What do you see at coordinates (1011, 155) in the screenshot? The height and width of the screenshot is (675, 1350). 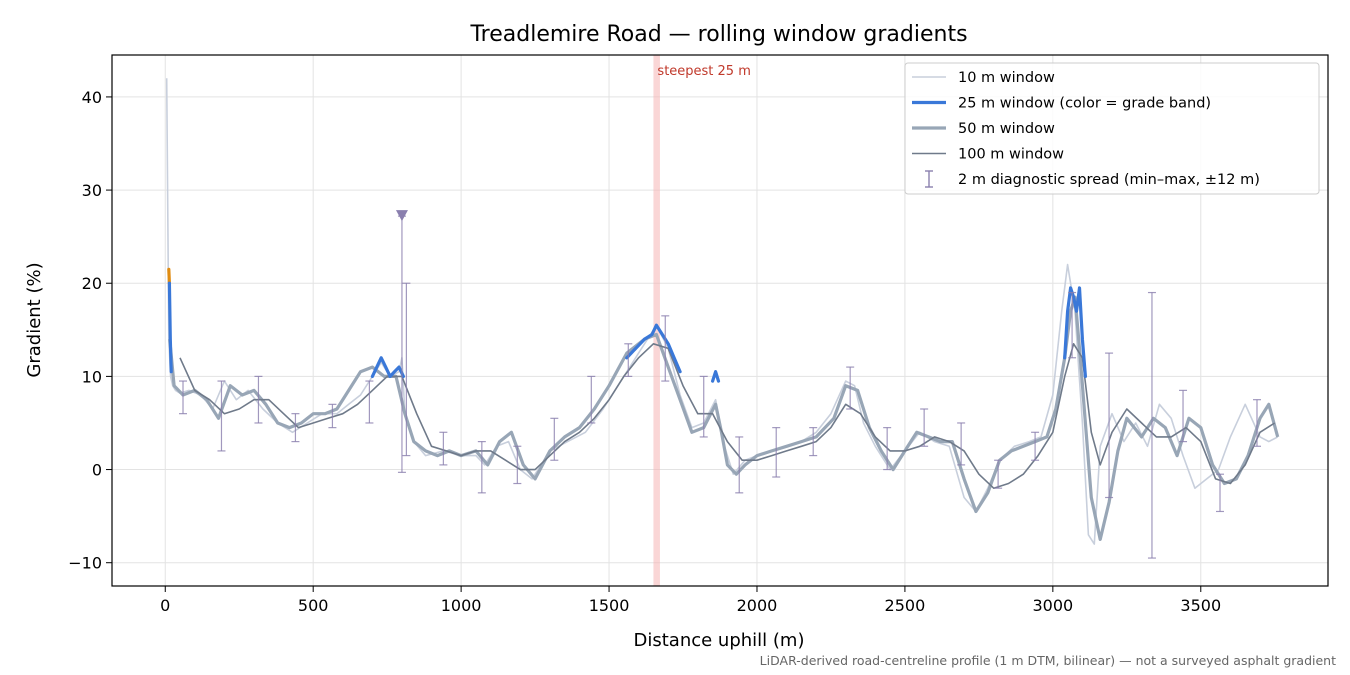 I see `legend-label: 100 m window` at bounding box center [1011, 155].